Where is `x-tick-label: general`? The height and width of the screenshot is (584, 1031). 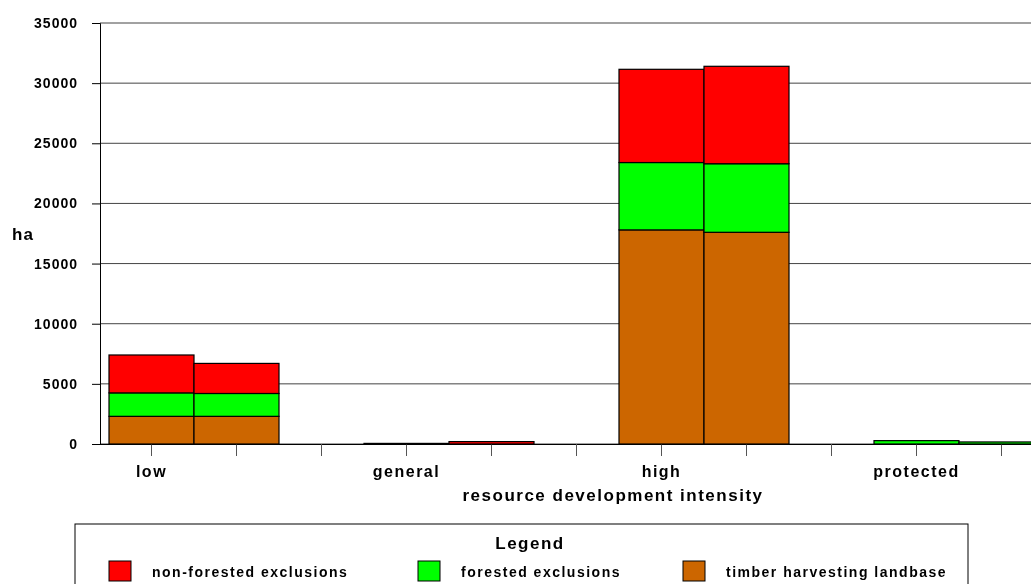
x-tick-label: general is located at coordinates (406, 472).